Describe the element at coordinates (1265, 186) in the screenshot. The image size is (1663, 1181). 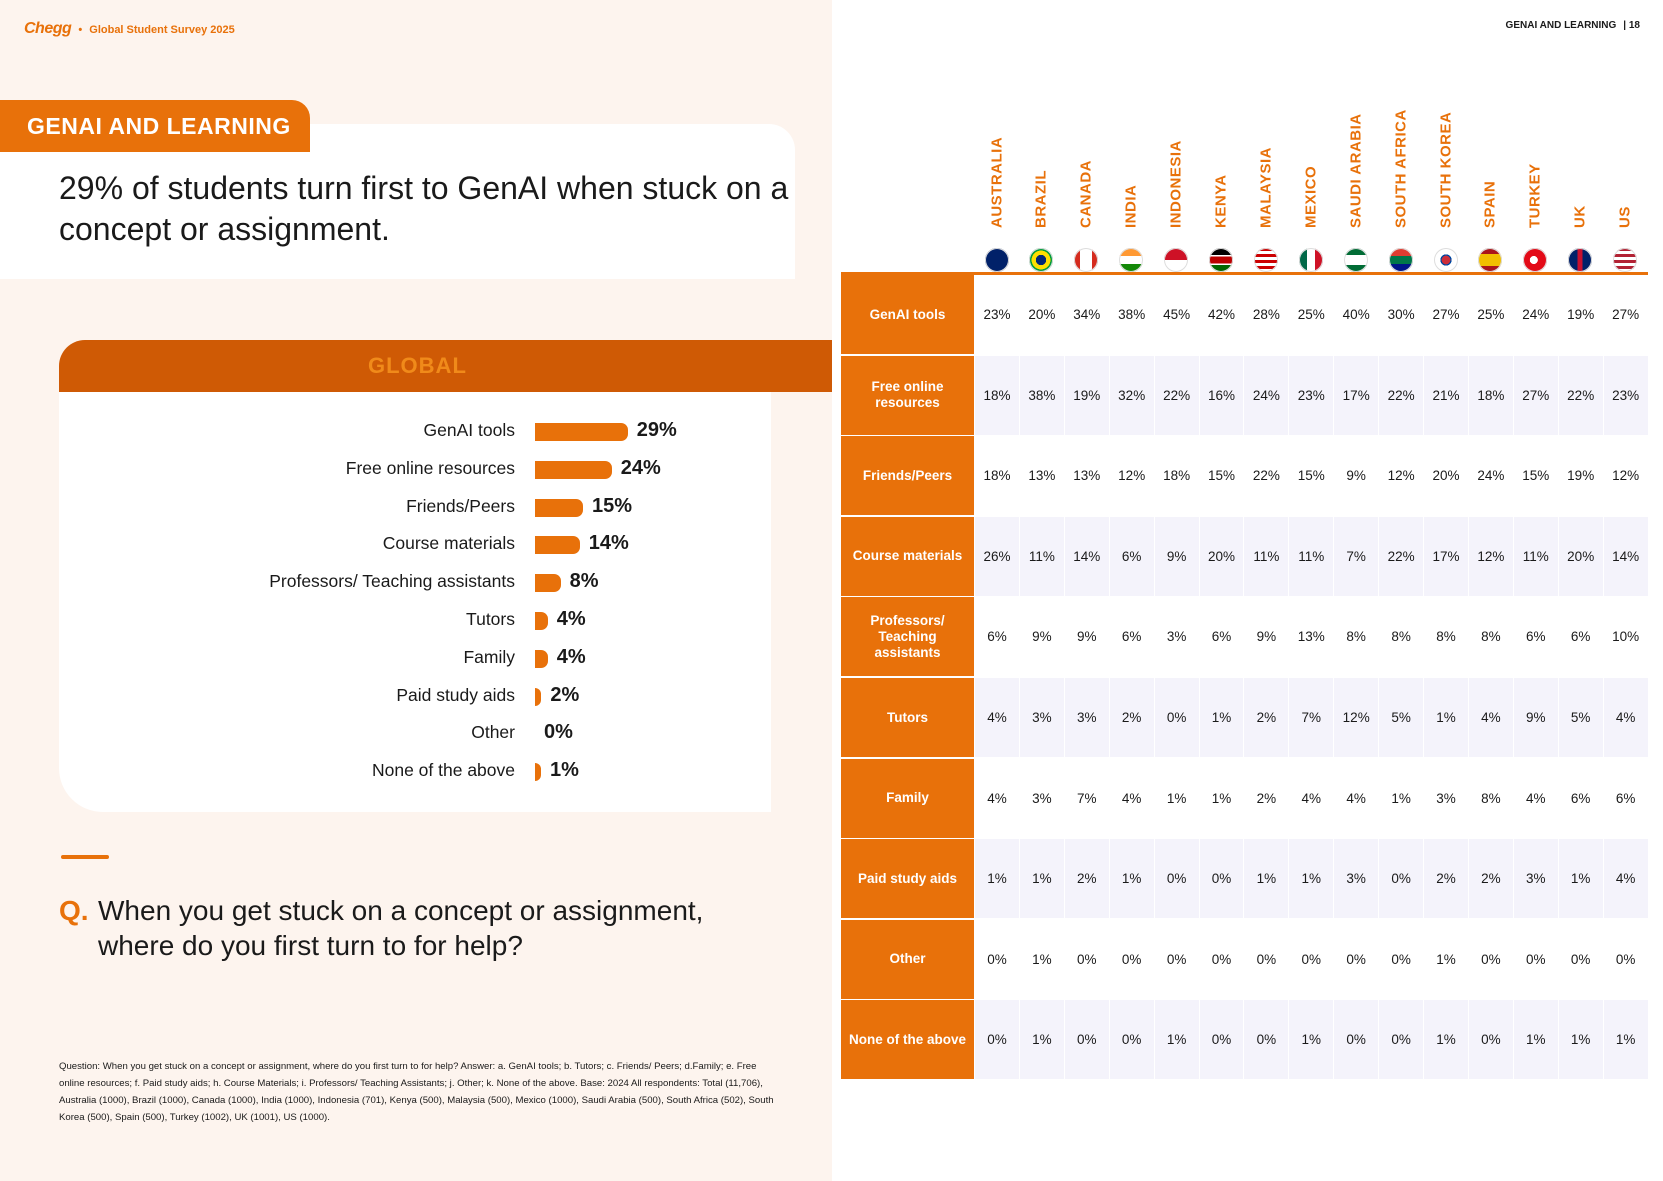
I see `country-column-header: MALAYSIA` at that location.